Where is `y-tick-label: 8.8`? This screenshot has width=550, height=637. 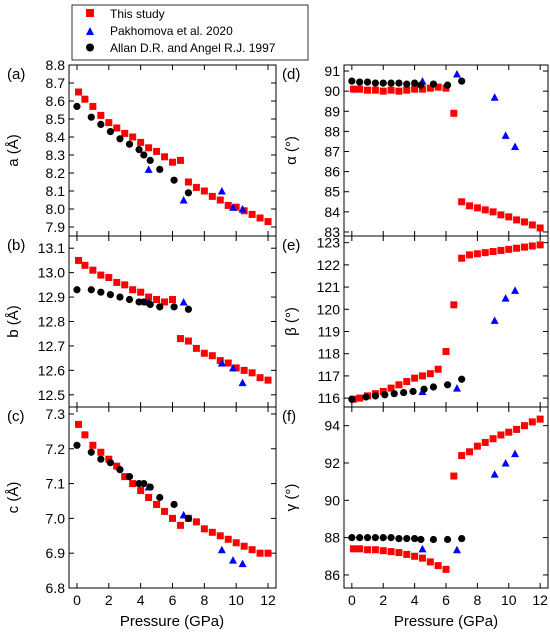 y-tick-label: 8.8 is located at coordinates (56, 65).